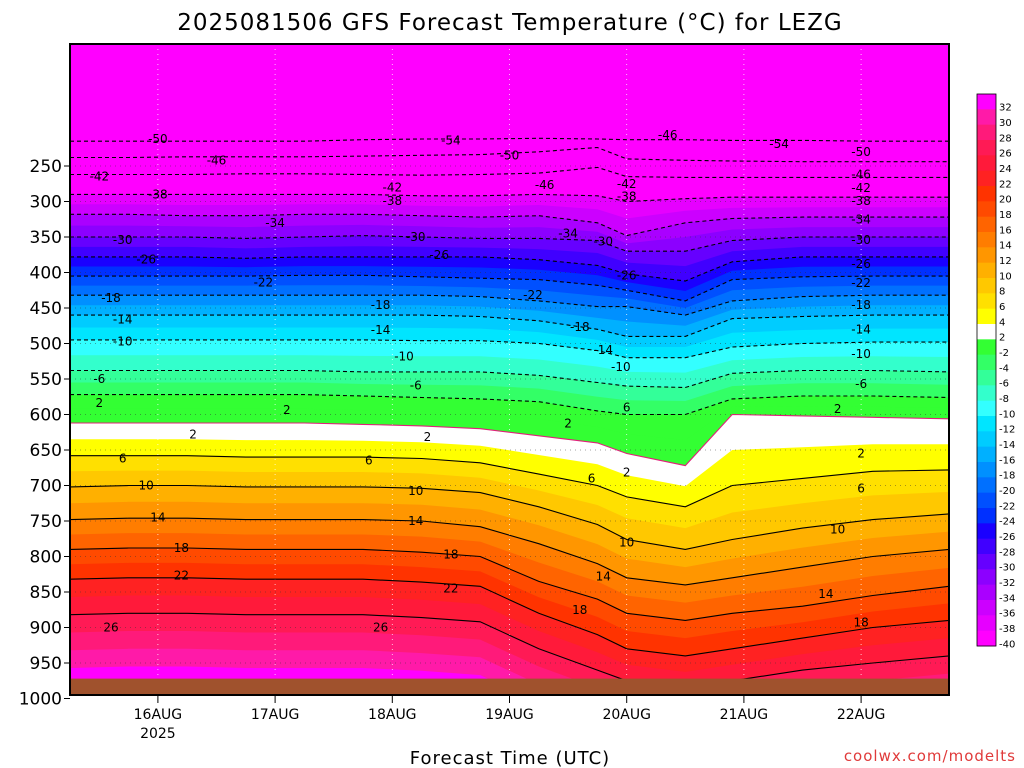  Describe the element at coordinates (1007, 445) in the screenshot. I see `colorbar-tick-label: -14` at that location.